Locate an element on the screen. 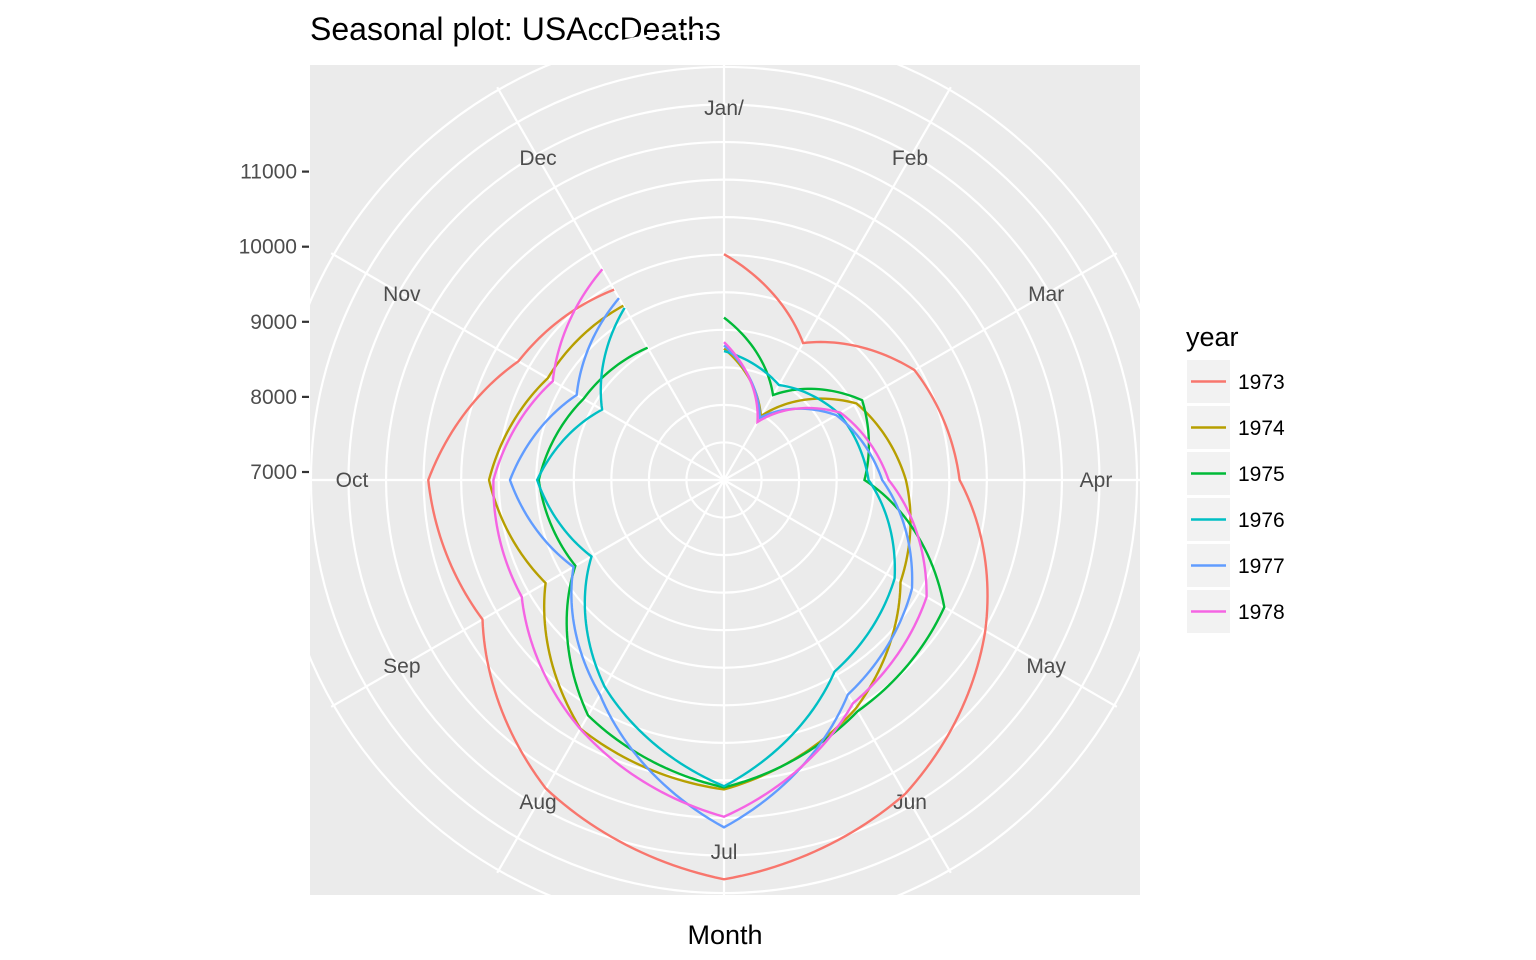  legend-label: 1978 is located at coordinates (1261, 612).